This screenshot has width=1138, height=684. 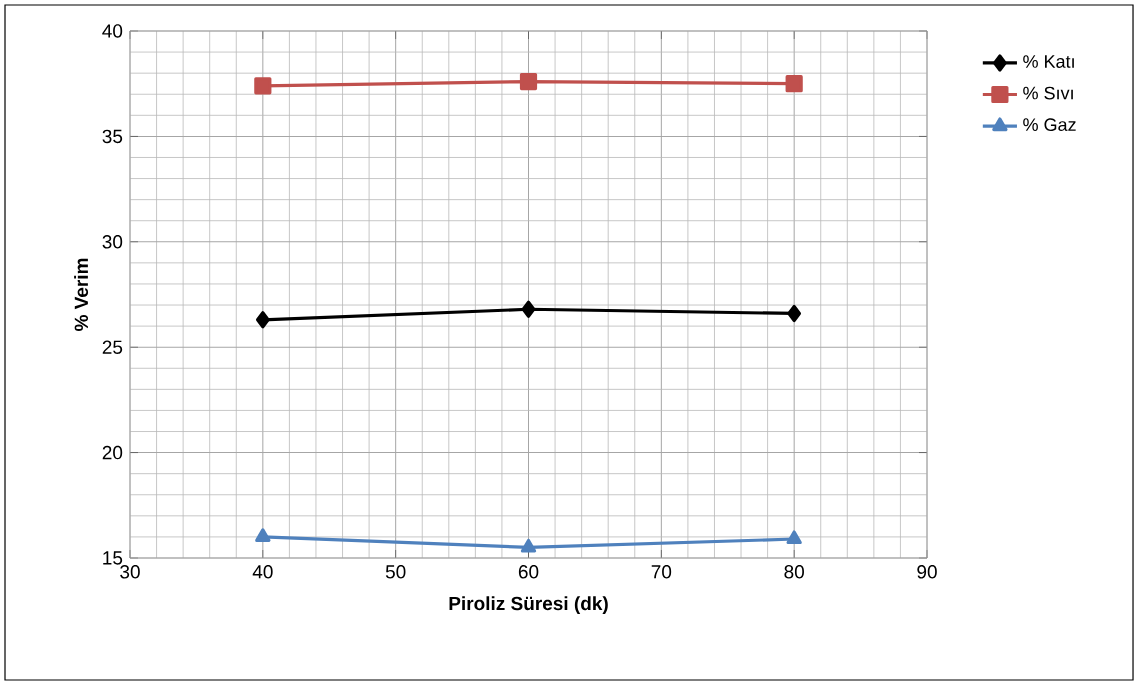 I want to click on y-tick-label: 25, so click(x=112, y=347).